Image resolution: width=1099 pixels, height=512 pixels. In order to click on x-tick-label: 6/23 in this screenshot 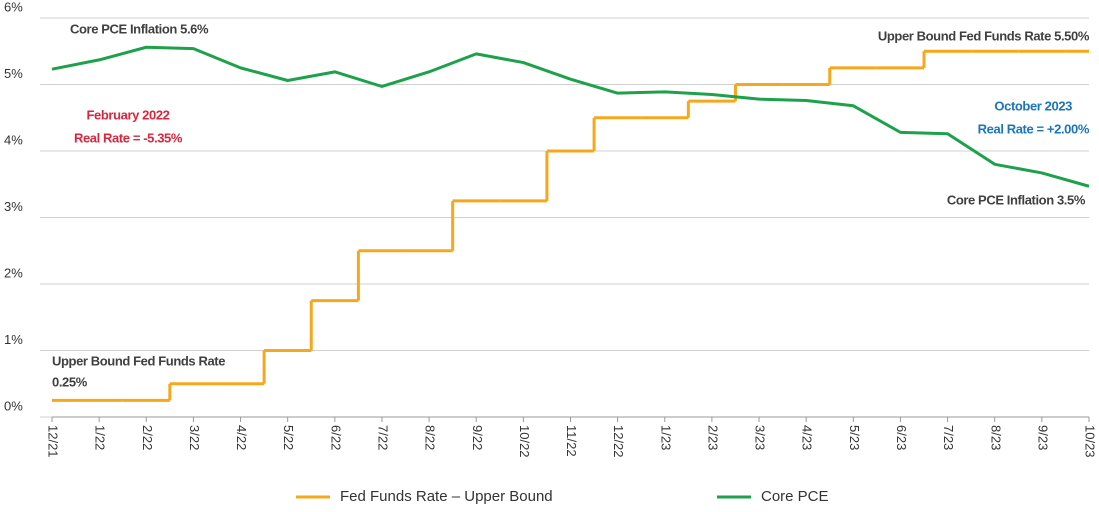, I will do `click(901, 437)`.